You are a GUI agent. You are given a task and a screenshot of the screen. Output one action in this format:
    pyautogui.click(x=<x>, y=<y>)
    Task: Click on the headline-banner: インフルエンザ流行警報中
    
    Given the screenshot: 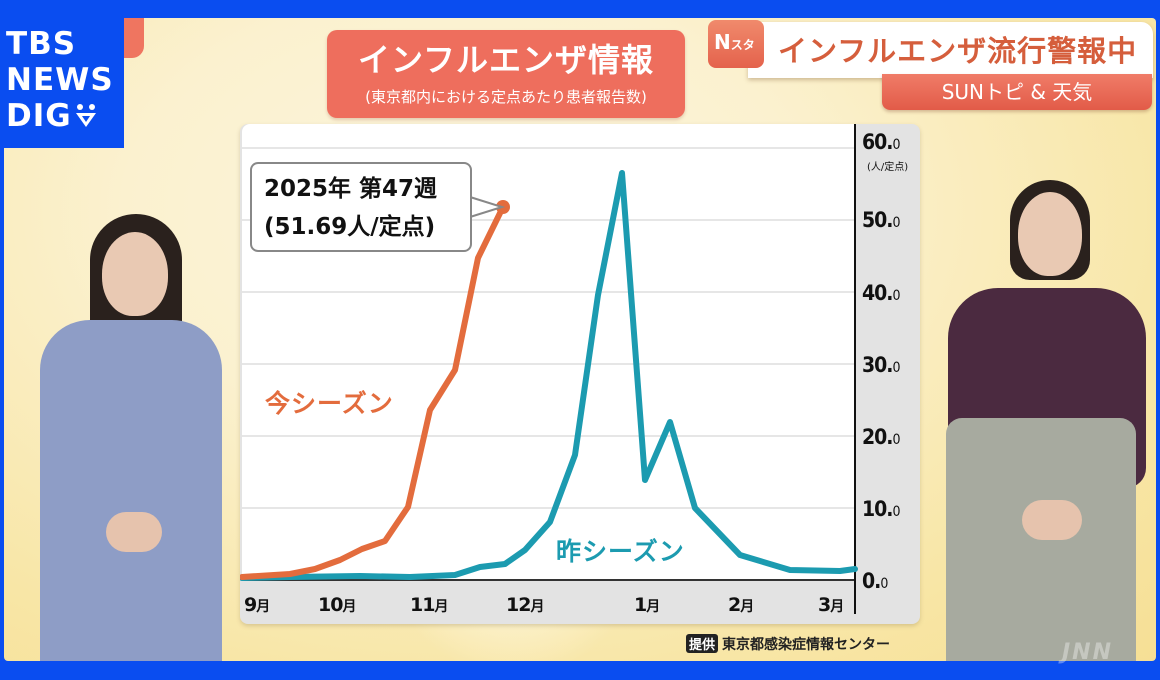 What is the action you would take?
    pyautogui.click(x=950, y=50)
    